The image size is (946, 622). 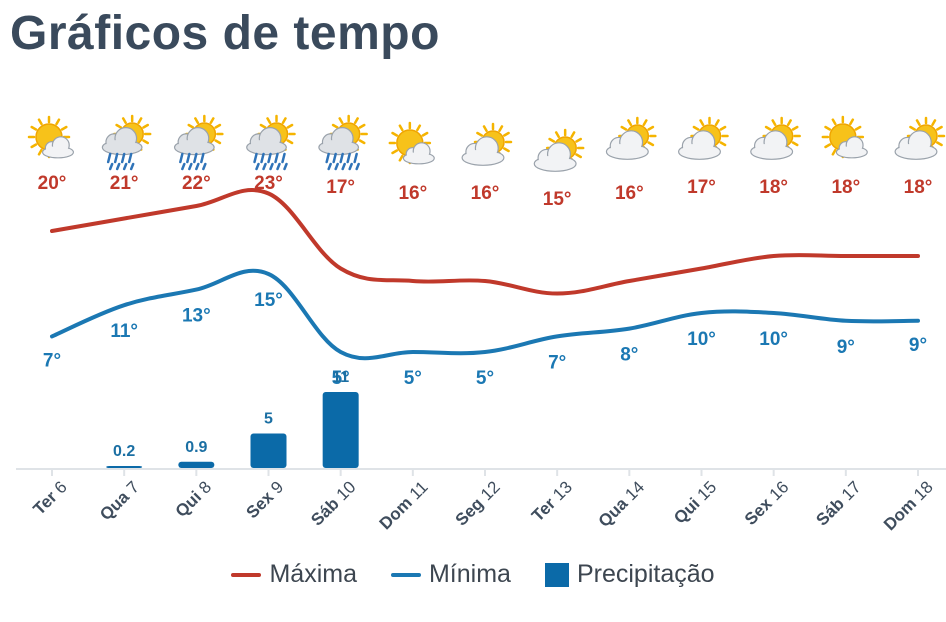 I want to click on legend-max-label: Máxima, so click(x=313, y=574).